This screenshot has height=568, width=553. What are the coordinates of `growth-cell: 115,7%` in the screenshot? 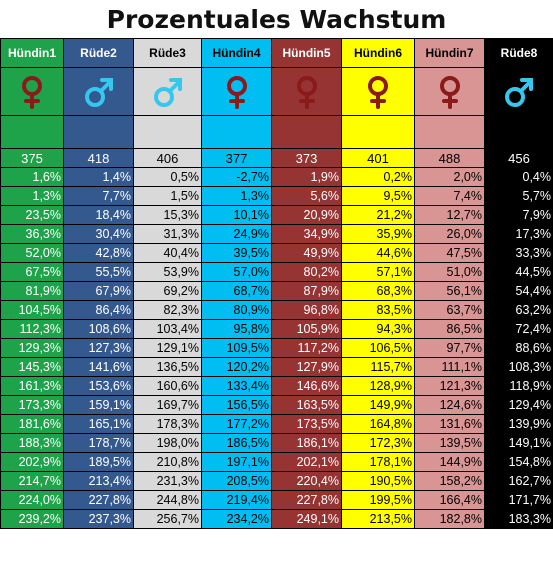 It's located at (378, 367).